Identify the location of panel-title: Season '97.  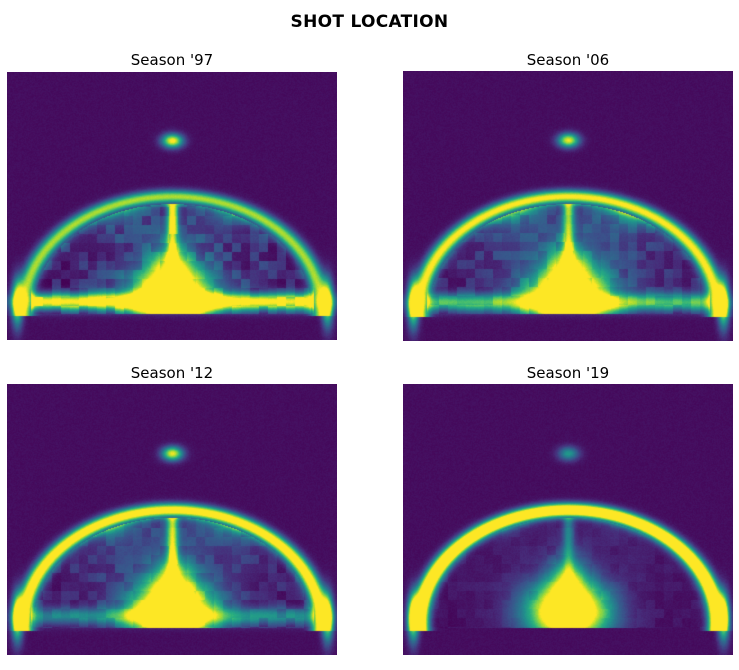
(172, 60).